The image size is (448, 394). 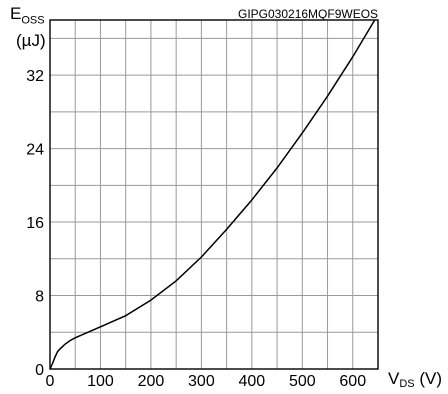 What do you see at coordinates (151, 381) in the screenshot?
I see `x-tick-label: 200` at bounding box center [151, 381].